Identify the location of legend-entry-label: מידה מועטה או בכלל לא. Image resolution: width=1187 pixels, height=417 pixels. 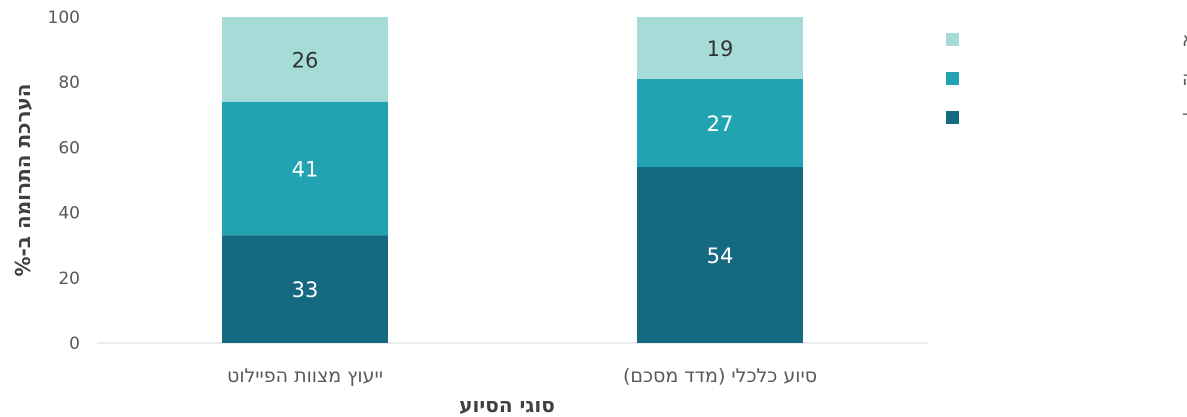
(1184, 40).